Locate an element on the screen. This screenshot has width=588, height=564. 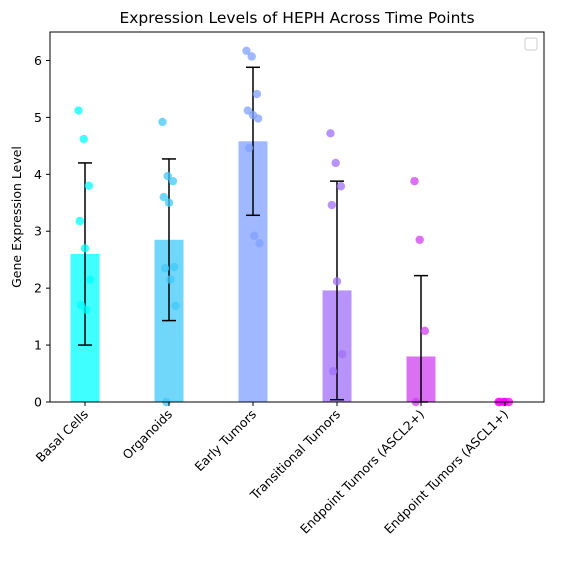
x-tick-label-2: Early Tumors is located at coordinates (225, 441).